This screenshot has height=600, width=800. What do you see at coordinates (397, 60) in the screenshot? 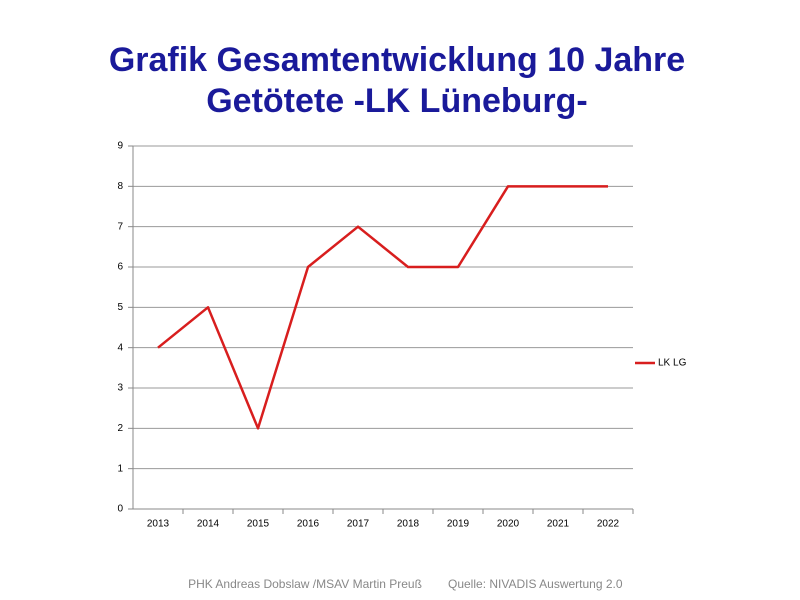
I see `chart-title: Grafik Gesamtentwicklung 10 Jahre` at bounding box center [397, 60].